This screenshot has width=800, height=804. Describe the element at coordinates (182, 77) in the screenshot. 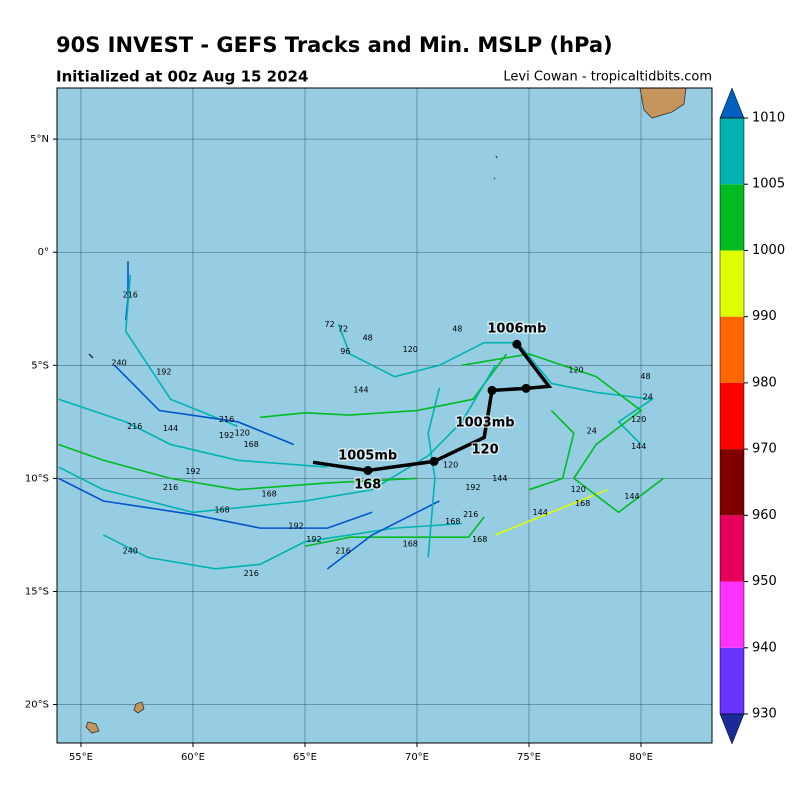

I see `subtitle: Initialized at 00z Aug 15 2024` at that location.